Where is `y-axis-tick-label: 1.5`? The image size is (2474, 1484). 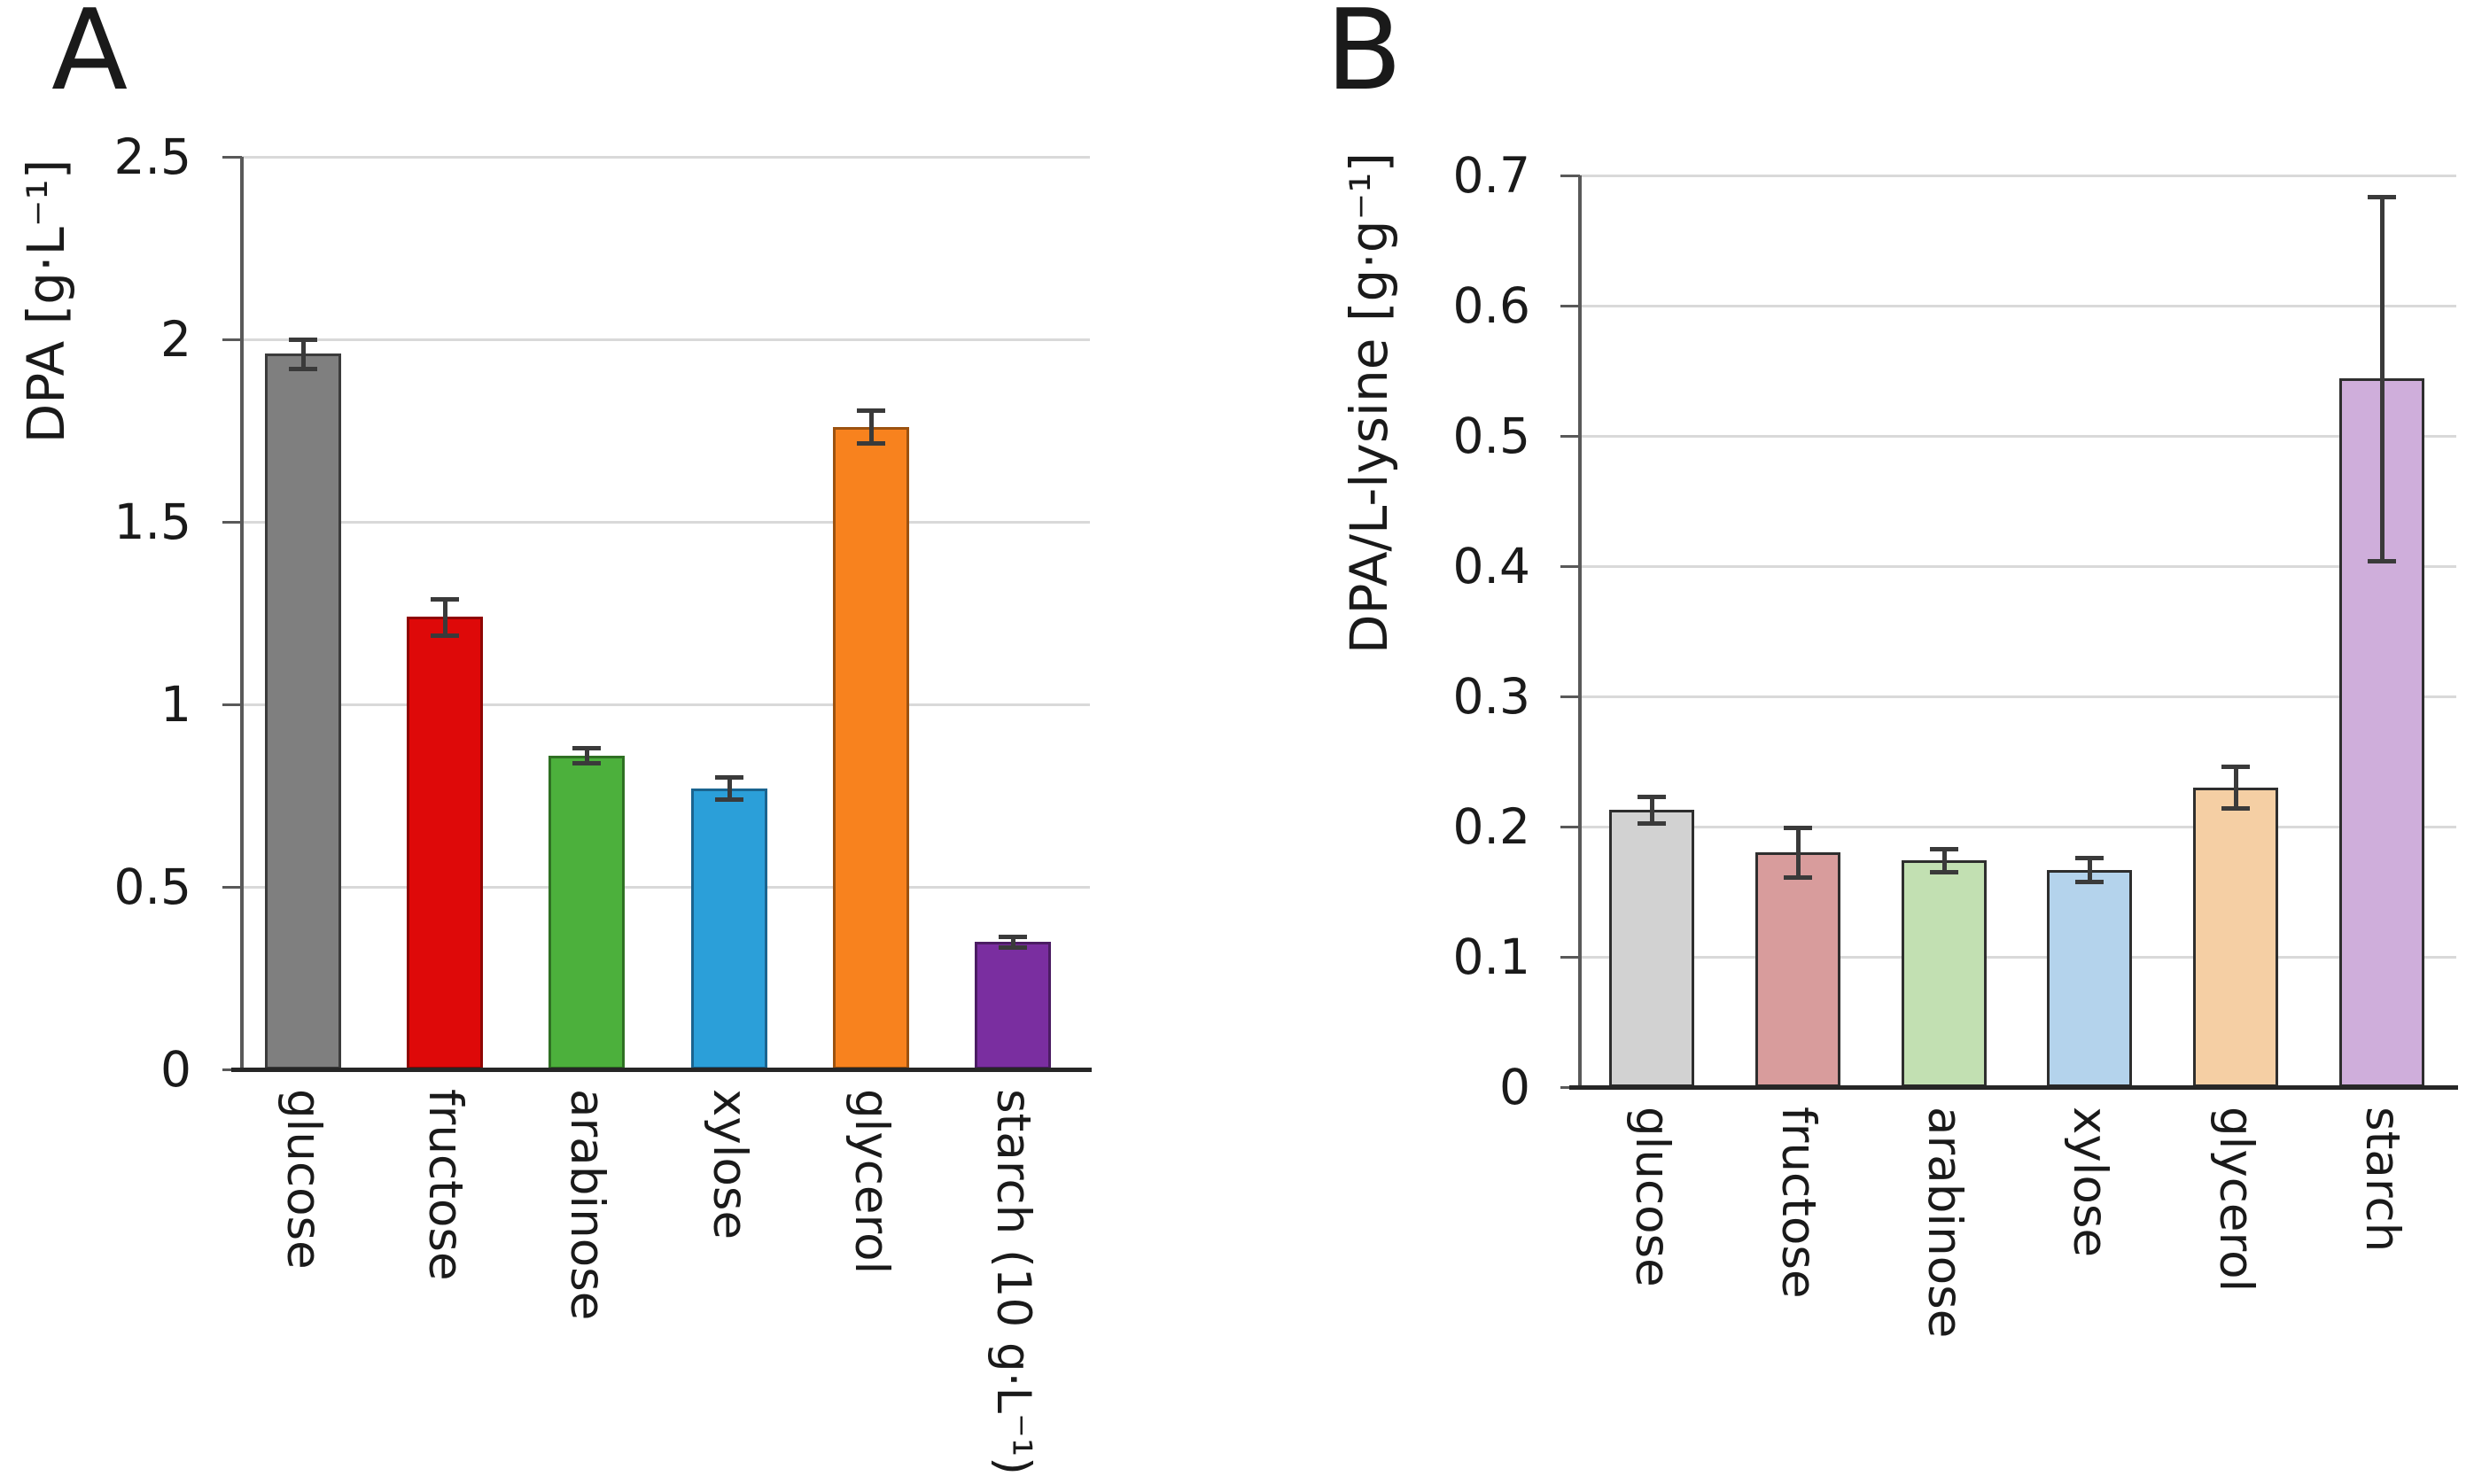 y-axis-tick-label: 1.5 is located at coordinates (152, 521).